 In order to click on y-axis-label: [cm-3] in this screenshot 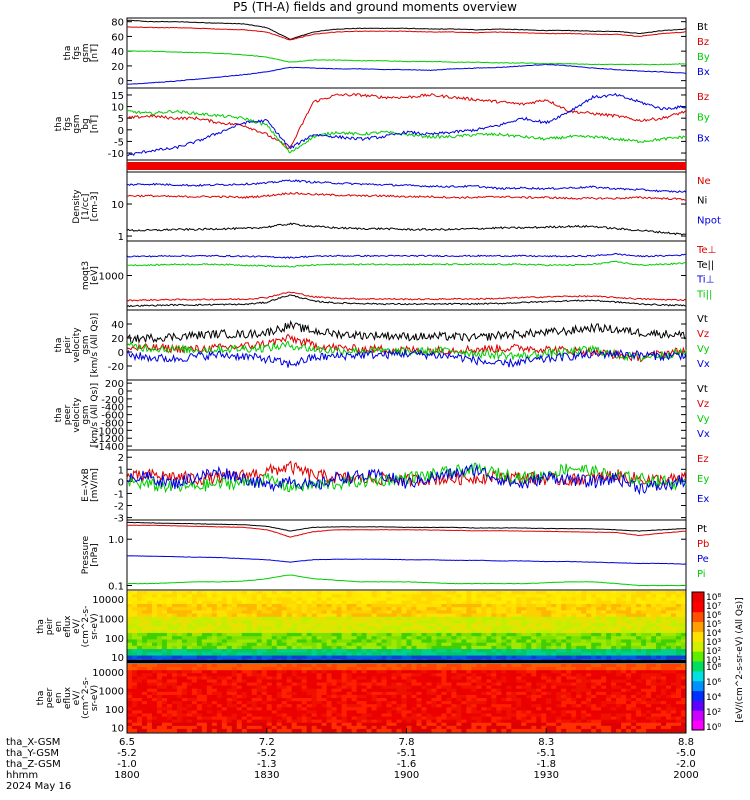, I will do `click(95, 207)`.